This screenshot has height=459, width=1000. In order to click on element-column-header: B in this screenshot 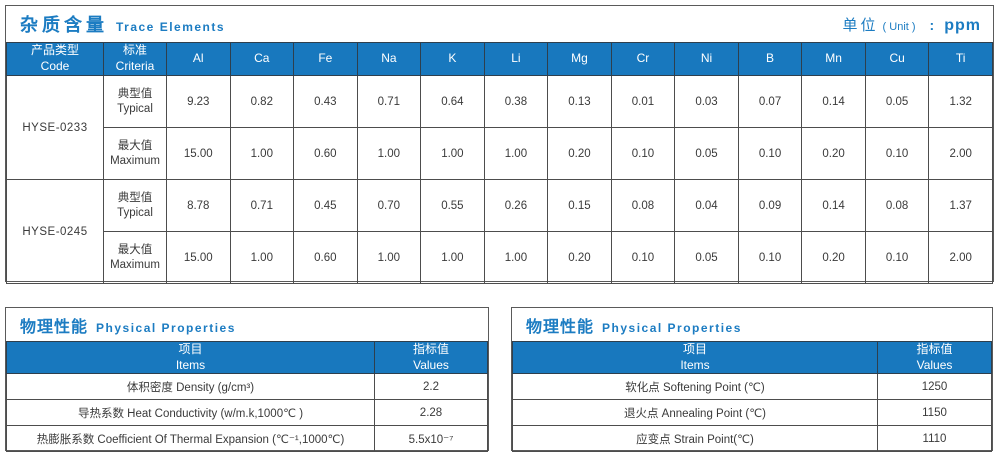, I will do `click(770, 59)`.